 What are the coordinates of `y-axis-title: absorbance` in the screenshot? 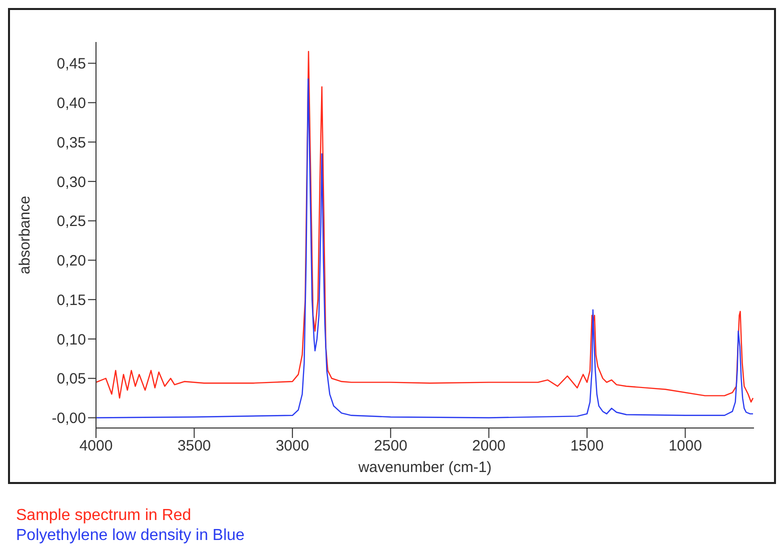 It's located at (25, 235).